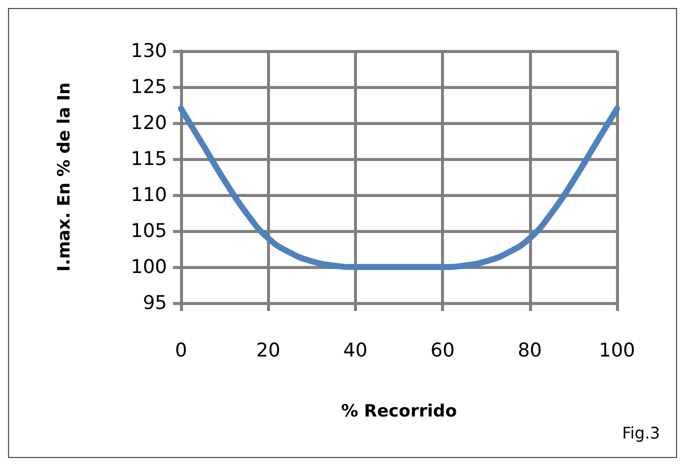 Image resolution: width=685 pixels, height=466 pixels. What do you see at coordinates (148, 195) in the screenshot?
I see `y-tick-label: 110` at bounding box center [148, 195].